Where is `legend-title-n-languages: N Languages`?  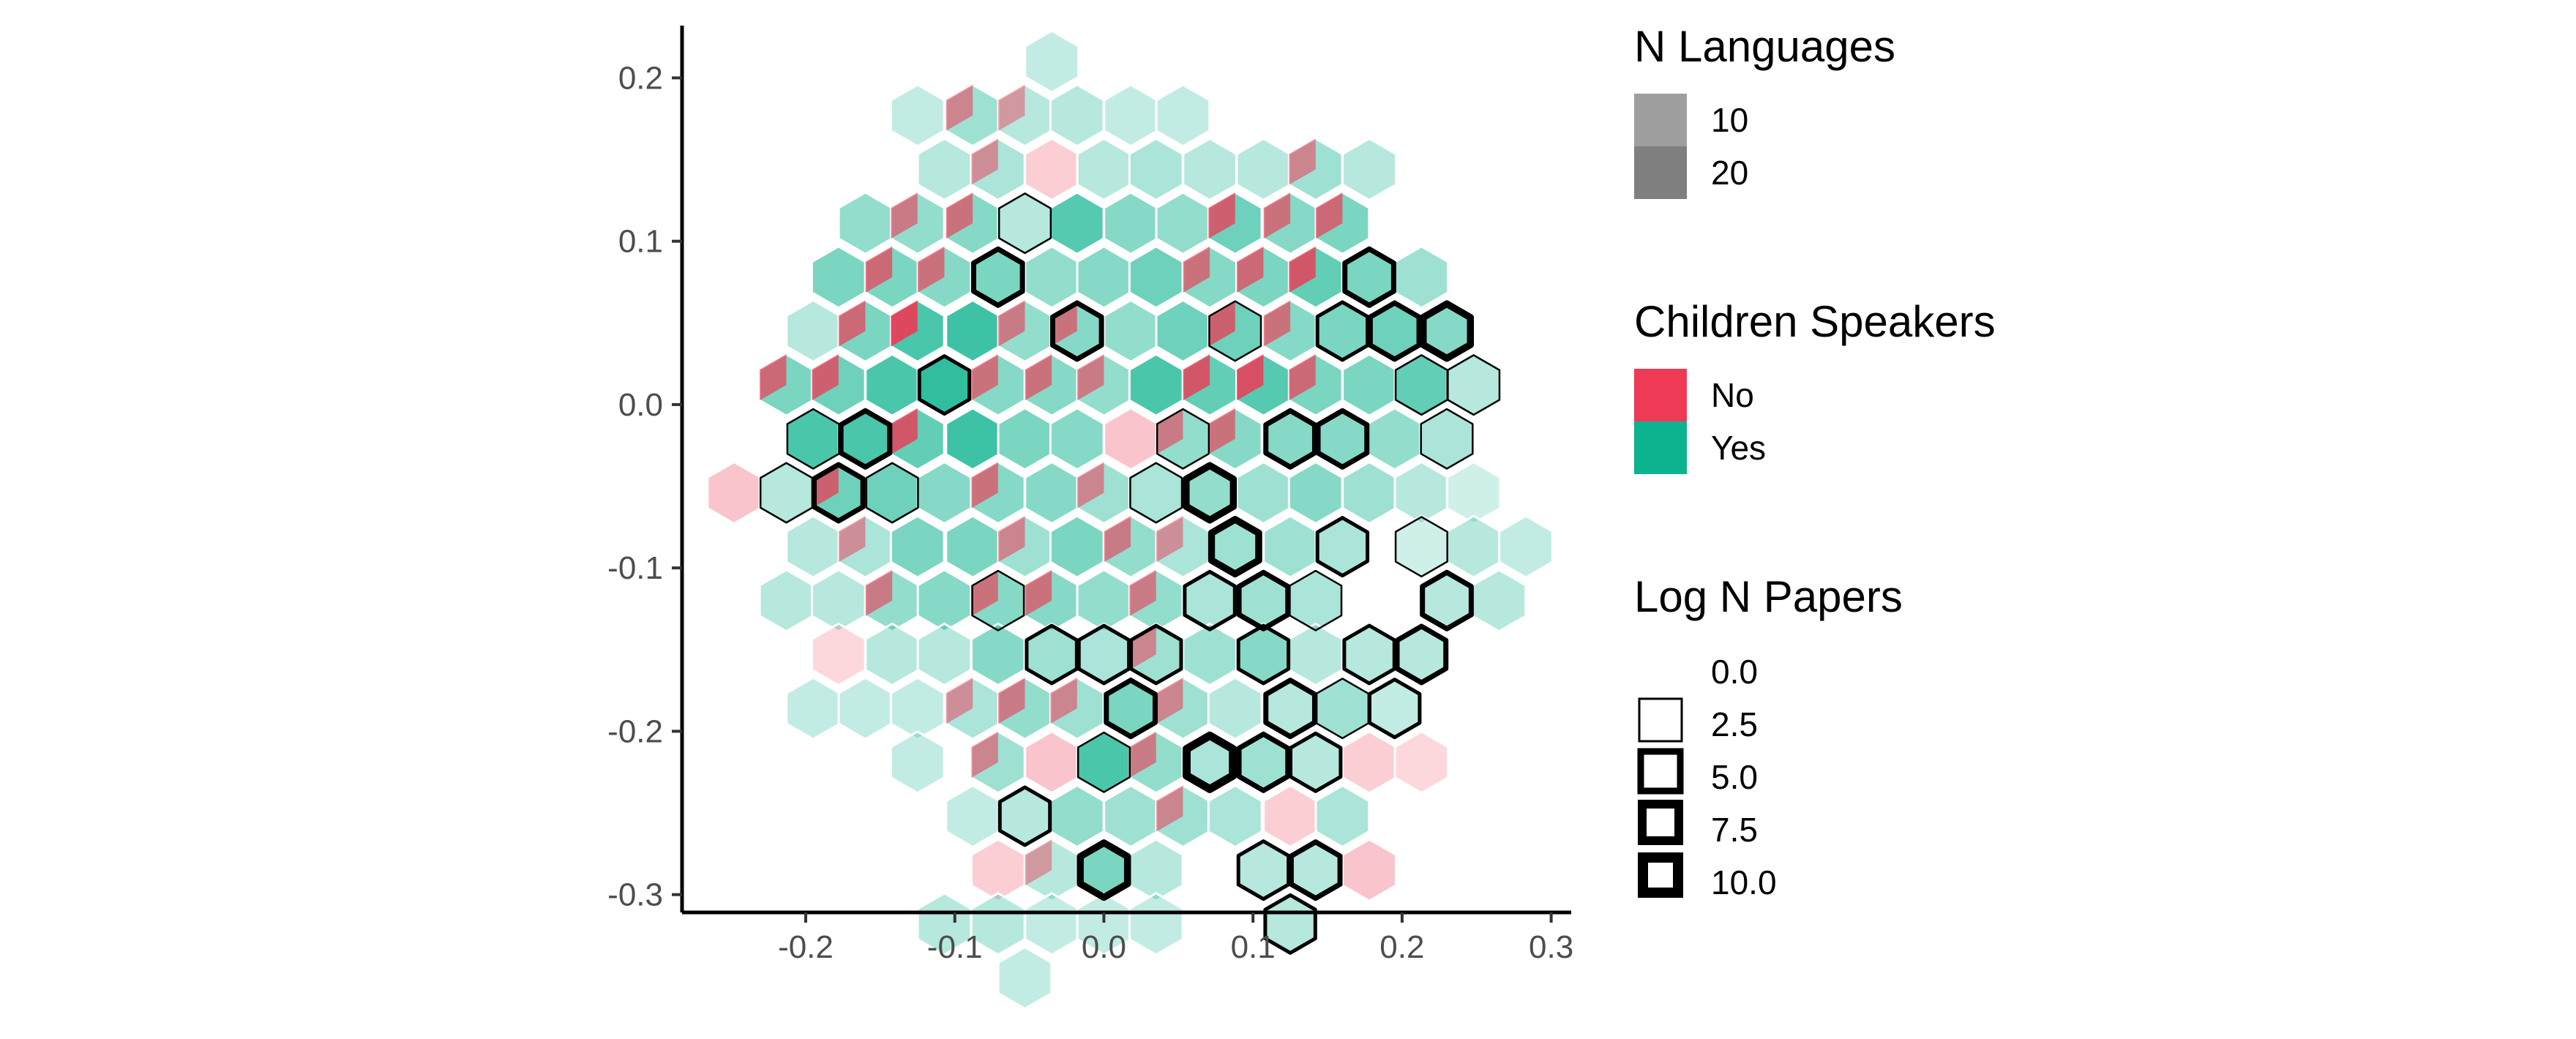
legend-title-n-languages: N Languages is located at coordinates (1764, 47).